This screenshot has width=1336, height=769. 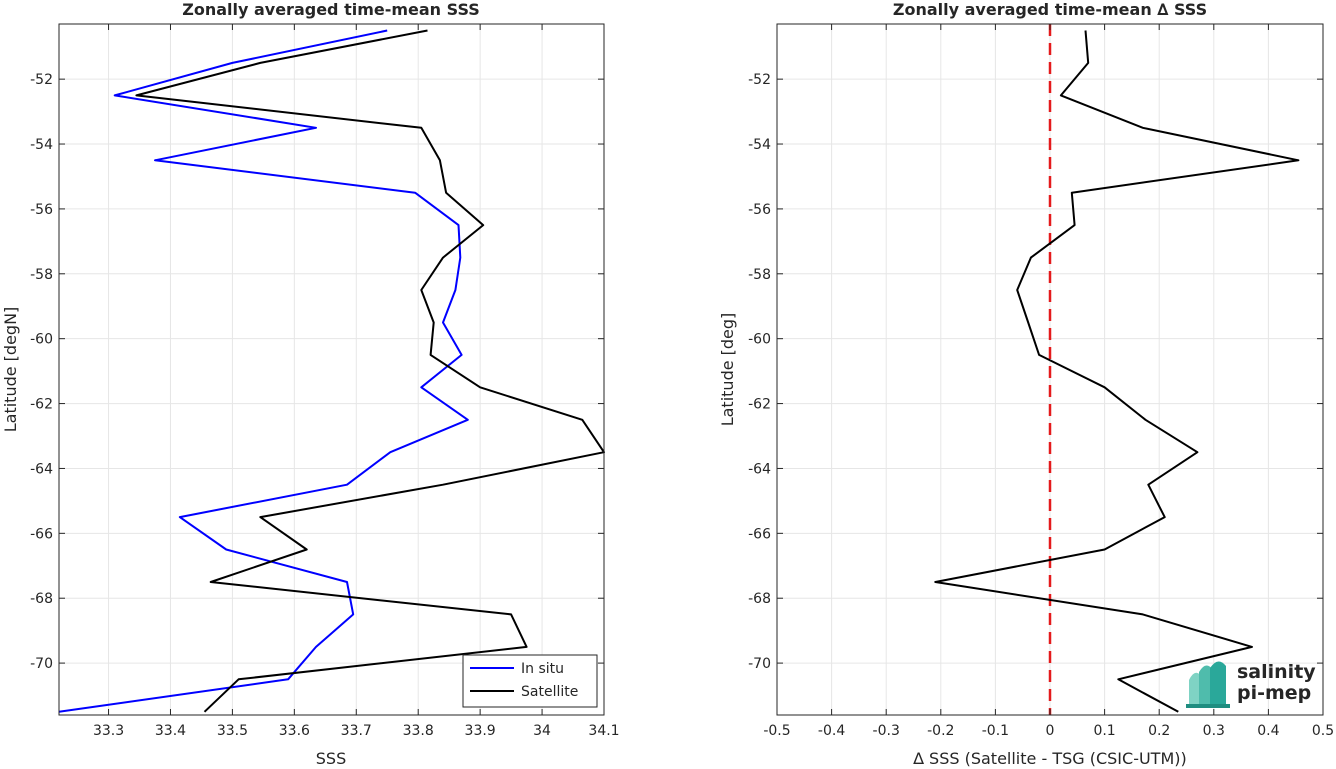 I want to click on delta-y-tick-label: -54, so click(x=759, y=145).